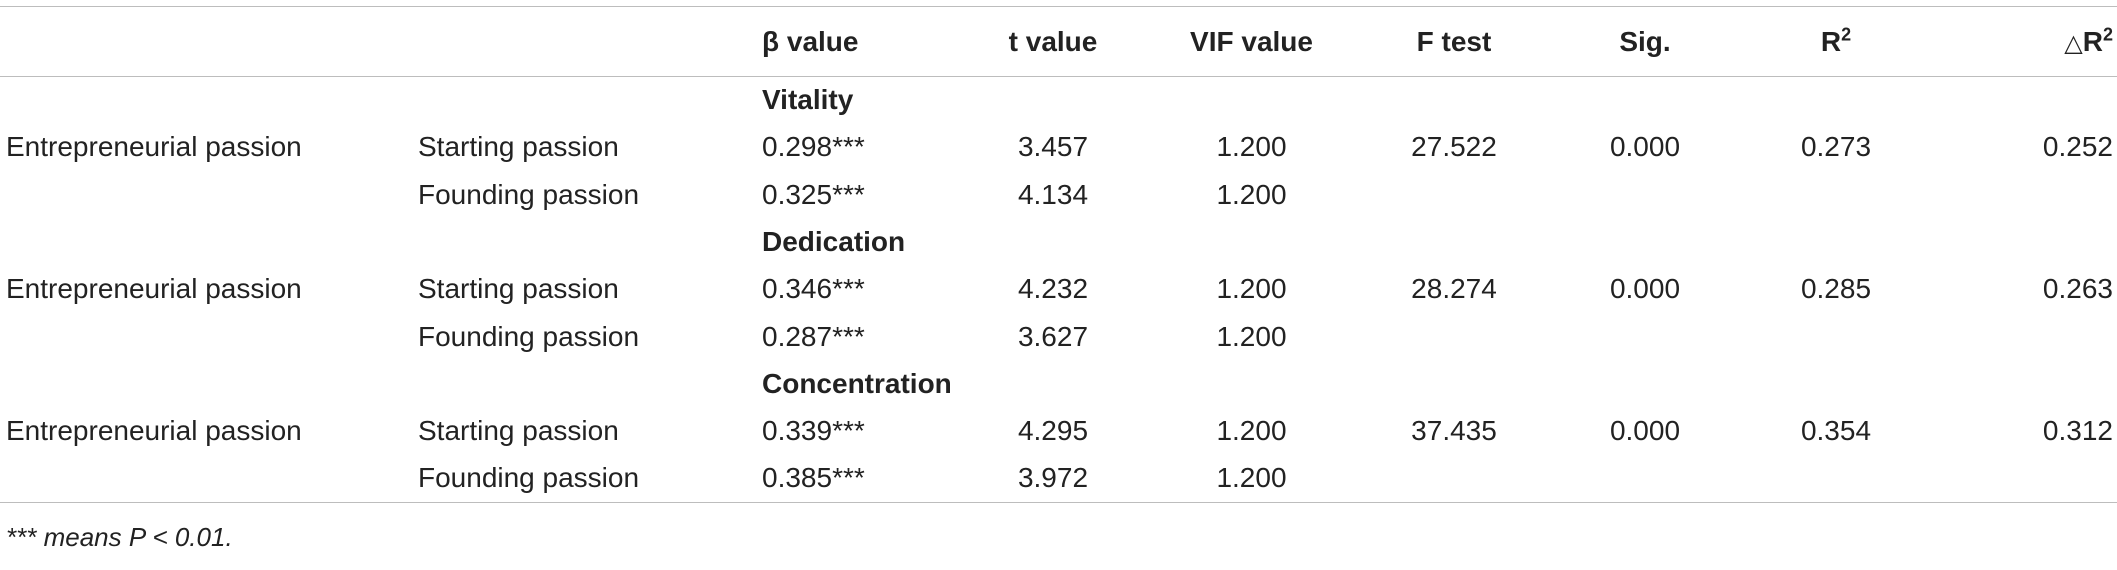 Image resolution: width=2117 pixels, height=570 pixels. I want to click on delta-r2-value: 0.263, so click(2077, 289).